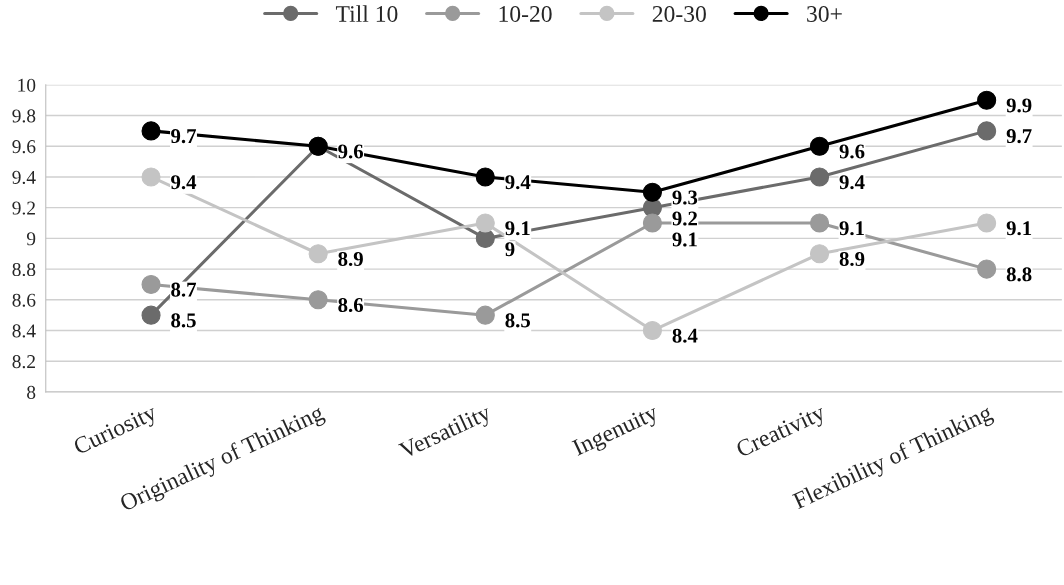 The width and height of the screenshot is (1064, 585). I want to click on legend-label: 20-30, so click(679, 13).